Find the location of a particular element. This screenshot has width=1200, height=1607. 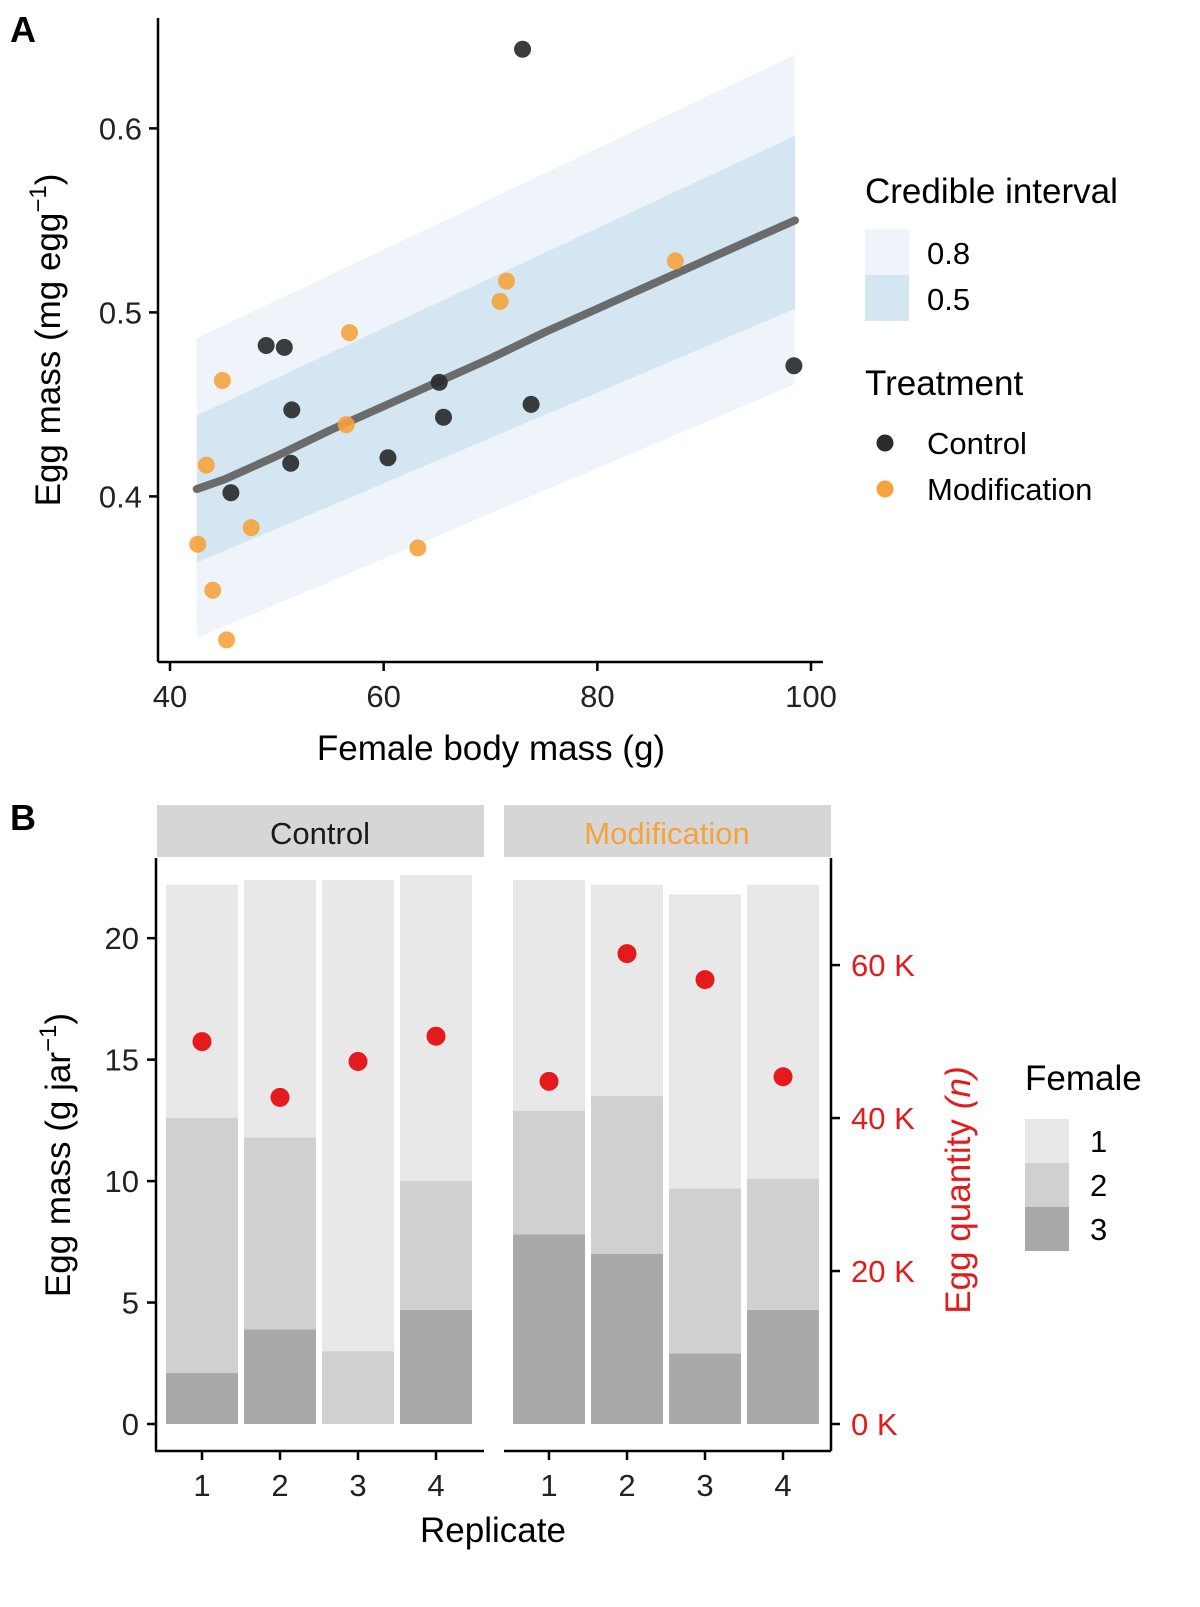

b-y-tick-label: 0 is located at coordinates (130, 1424).